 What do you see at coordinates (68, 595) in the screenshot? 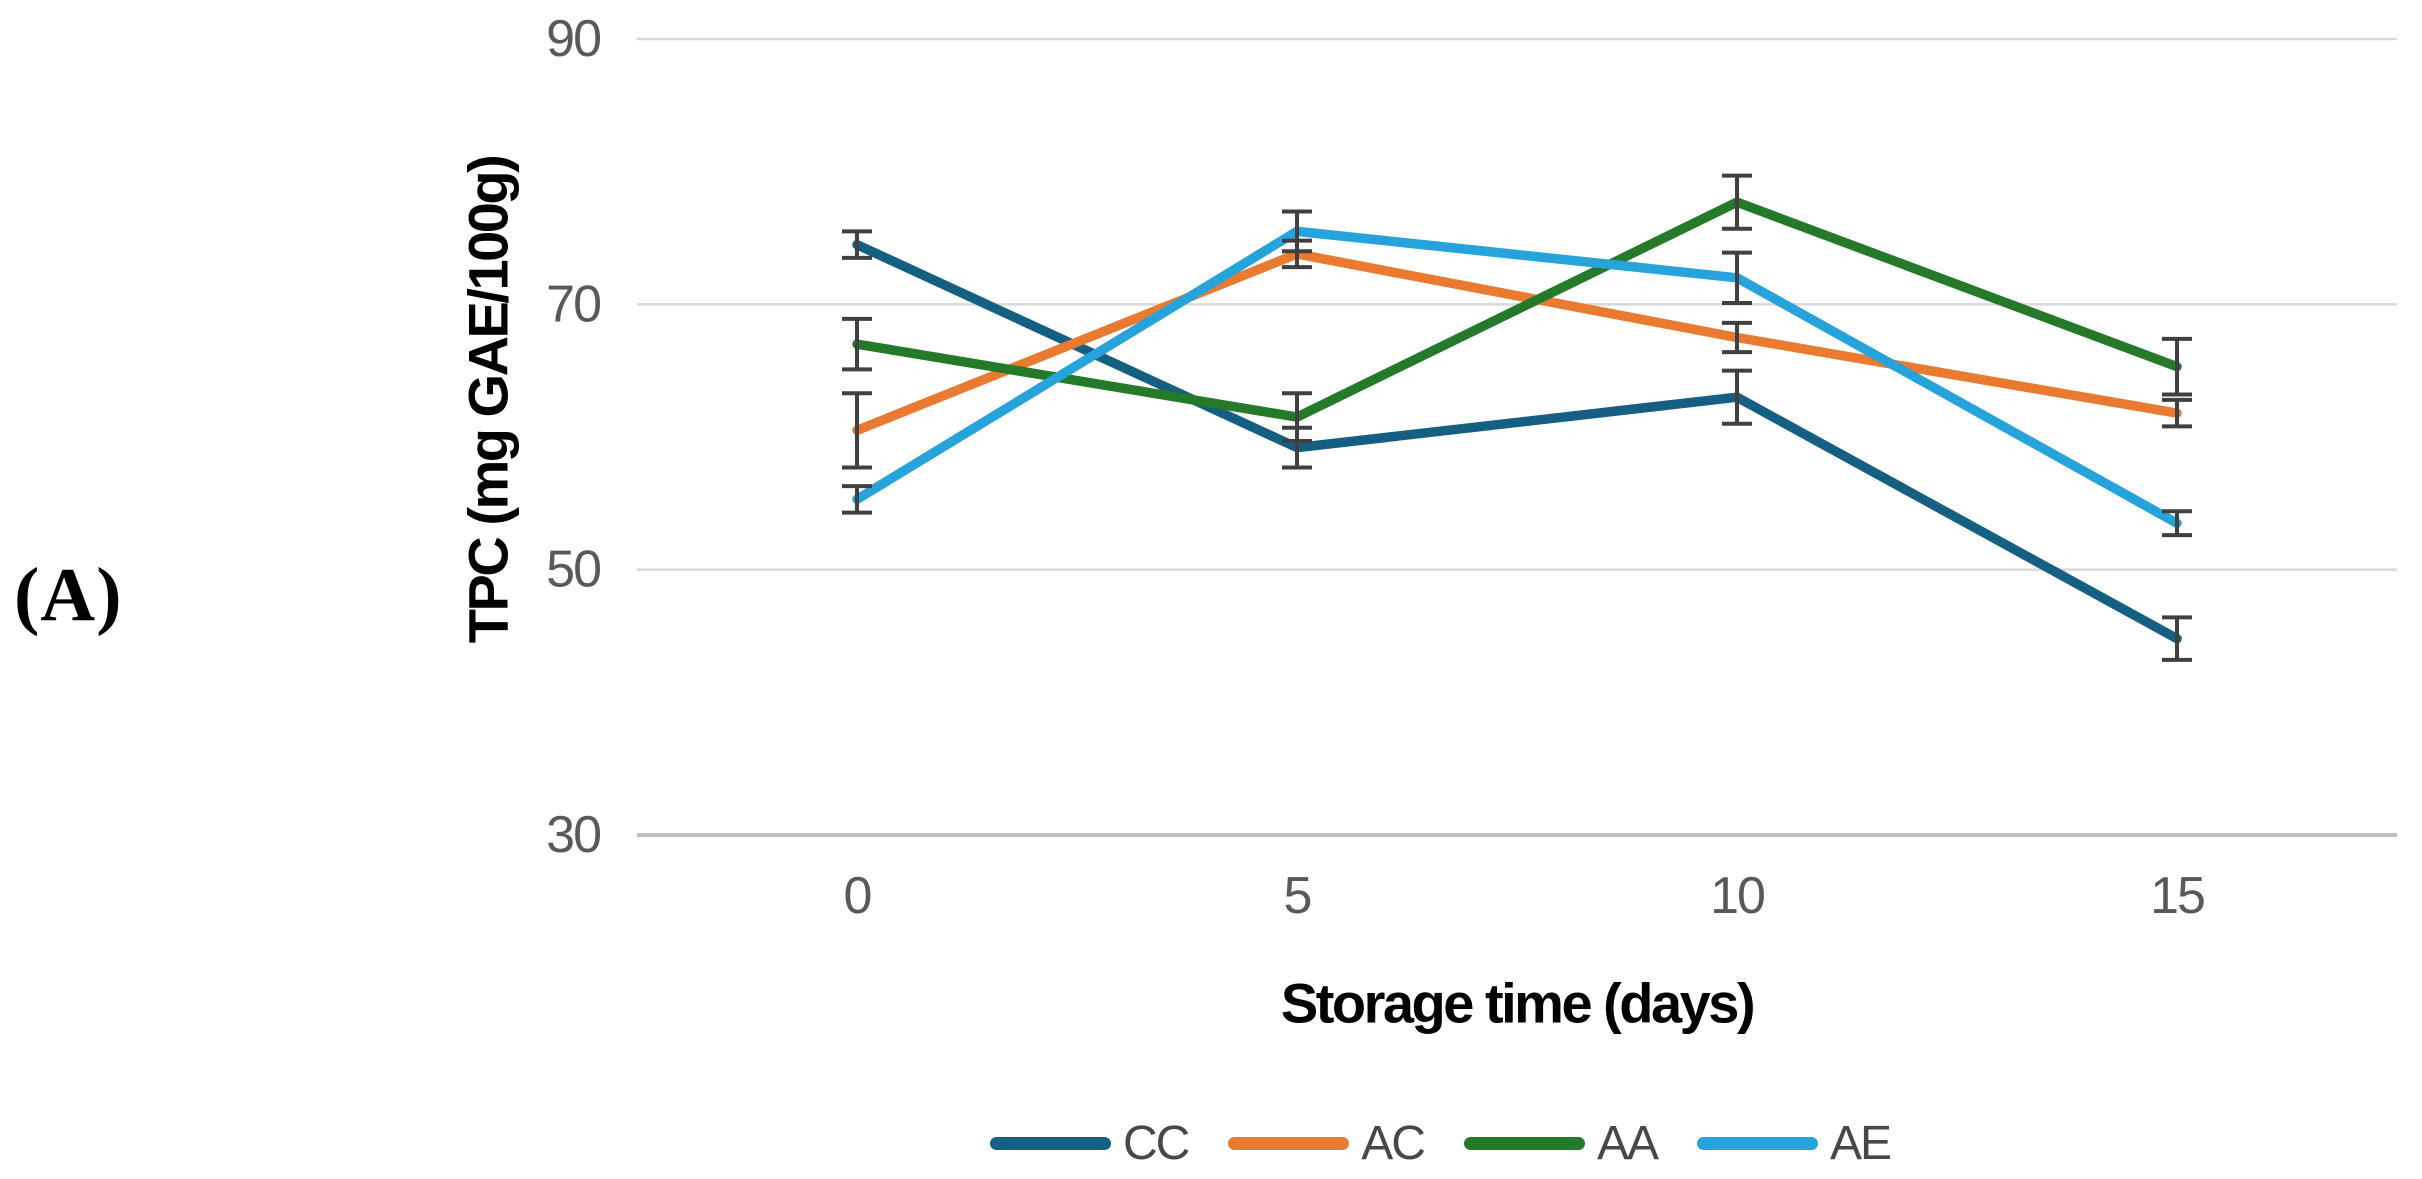
I see `panel-label: (A)` at bounding box center [68, 595].